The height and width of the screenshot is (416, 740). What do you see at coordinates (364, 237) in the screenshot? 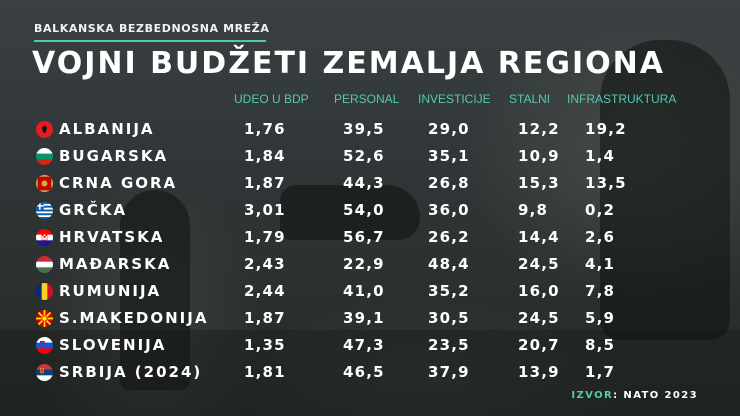
I see `table-cell: 56,7` at bounding box center [364, 237].